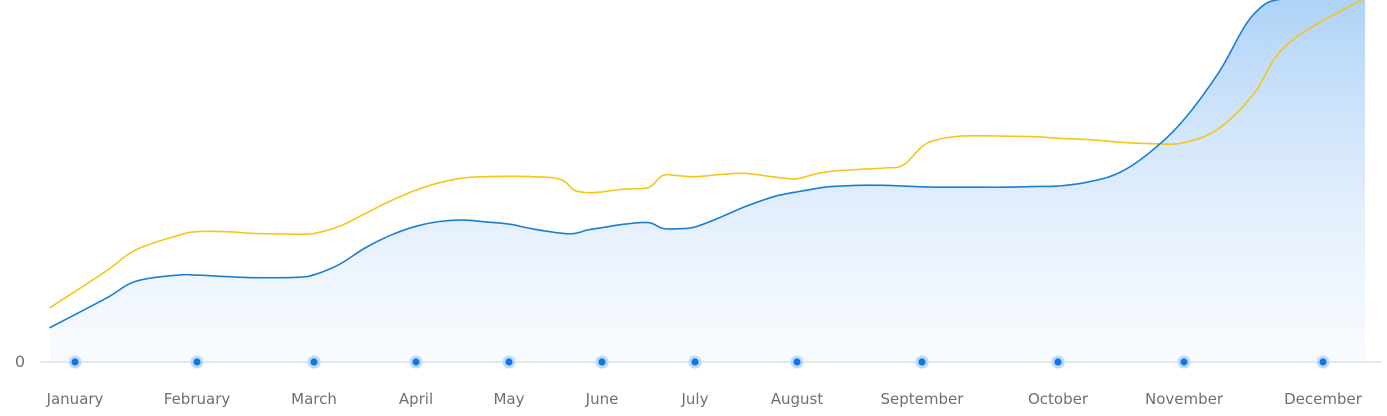 Image resolution: width=1387 pixels, height=416 pixels. Describe the element at coordinates (1058, 362) in the screenshot. I see `axis-point-october` at that location.